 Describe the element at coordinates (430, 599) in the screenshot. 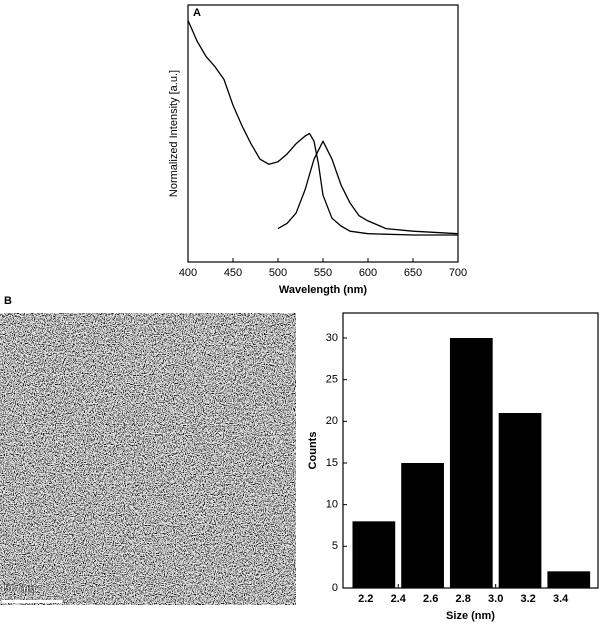

I see `x-tick-label: 2.6` at that location.